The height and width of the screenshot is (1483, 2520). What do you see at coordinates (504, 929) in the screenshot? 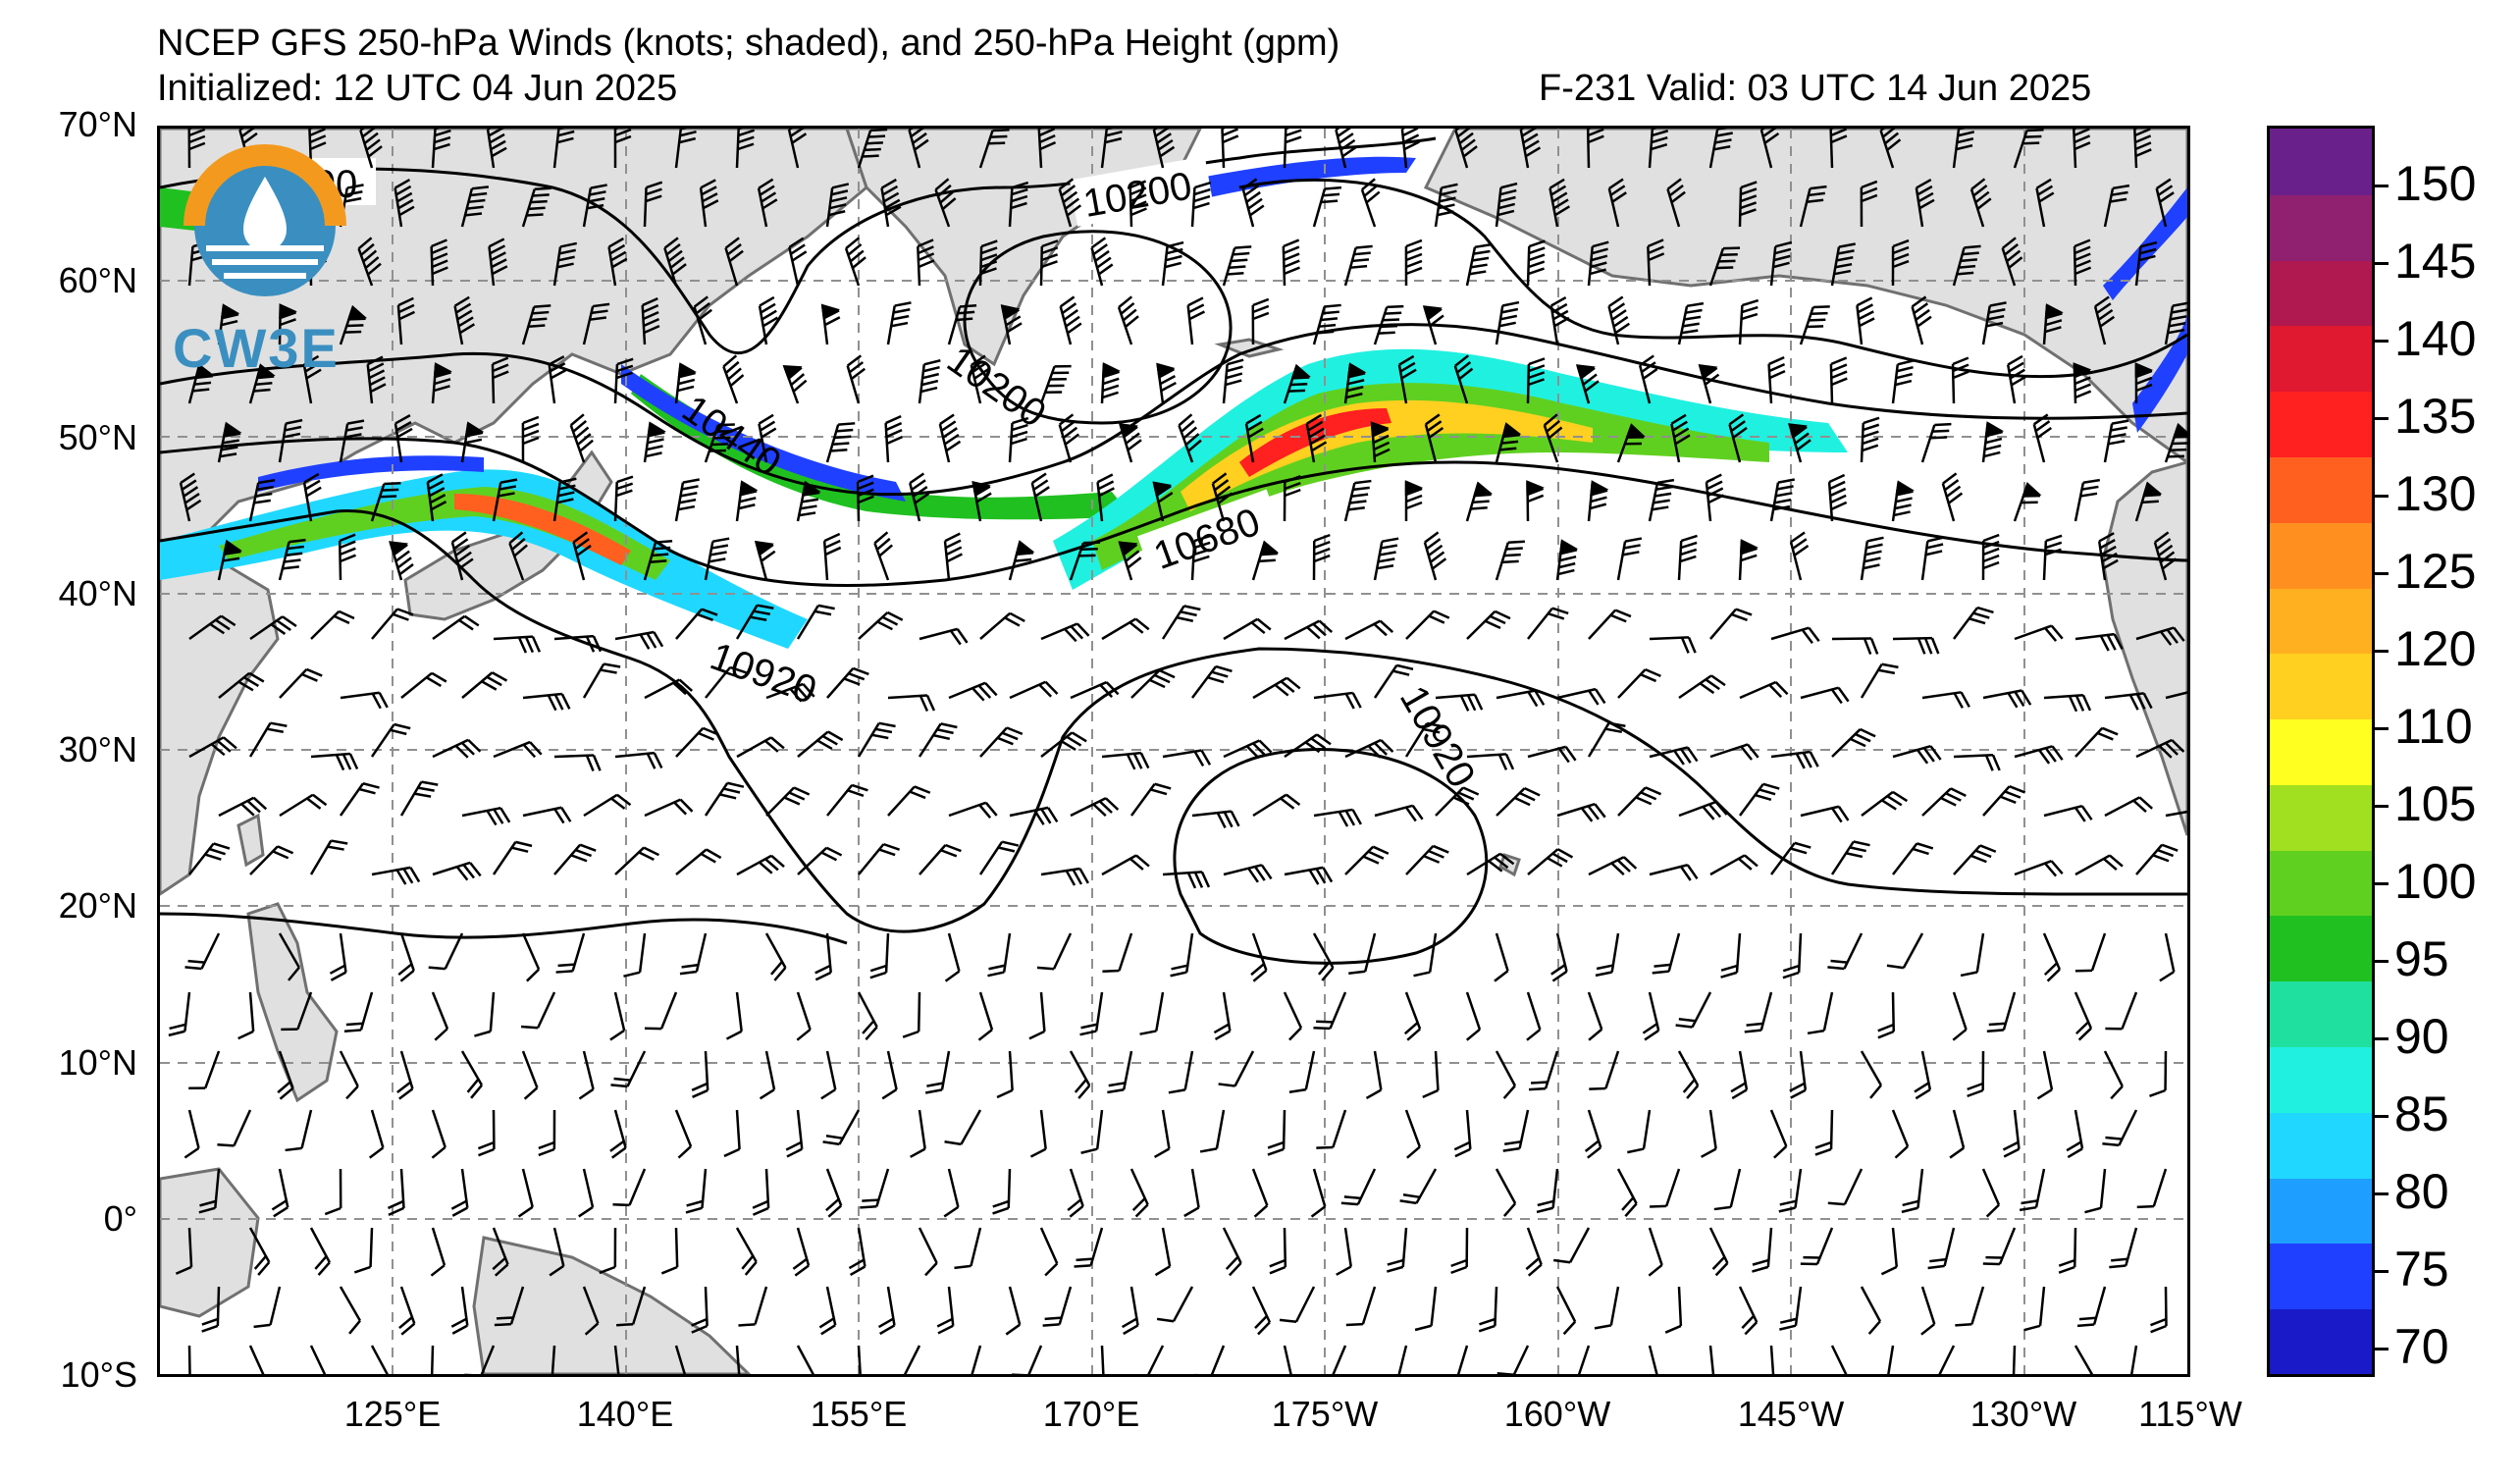
I see `contour-south` at bounding box center [504, 929].